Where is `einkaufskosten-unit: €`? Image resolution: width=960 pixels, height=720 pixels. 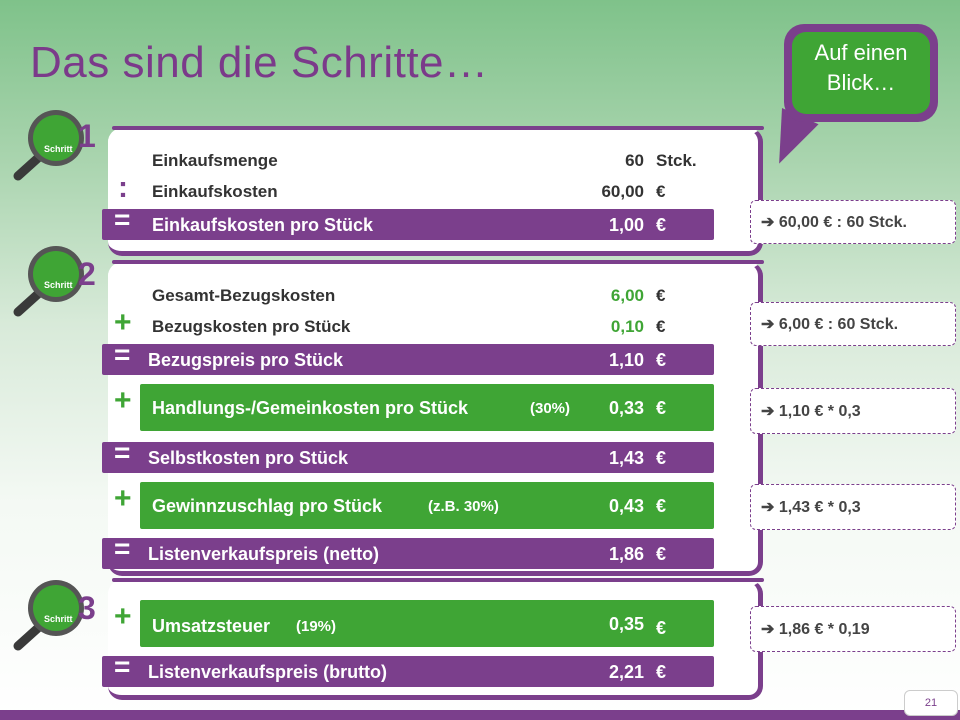 einkaufskosten-unit: € is located at coordinates (661, 191).